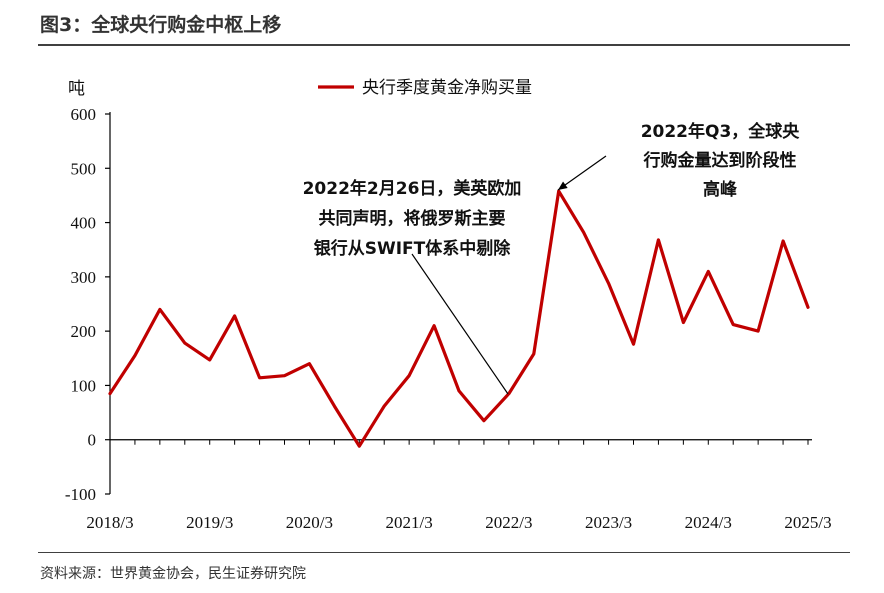 This screenshot has height=593, width=884. I want to click on x-tick-label: 2021/3, so click(409, 522).